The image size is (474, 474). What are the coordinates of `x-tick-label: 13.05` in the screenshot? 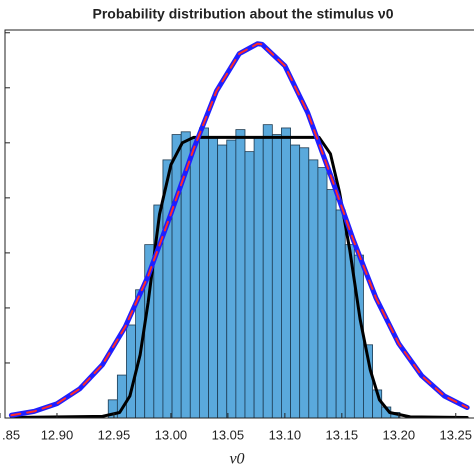 It's located at (228, 434).